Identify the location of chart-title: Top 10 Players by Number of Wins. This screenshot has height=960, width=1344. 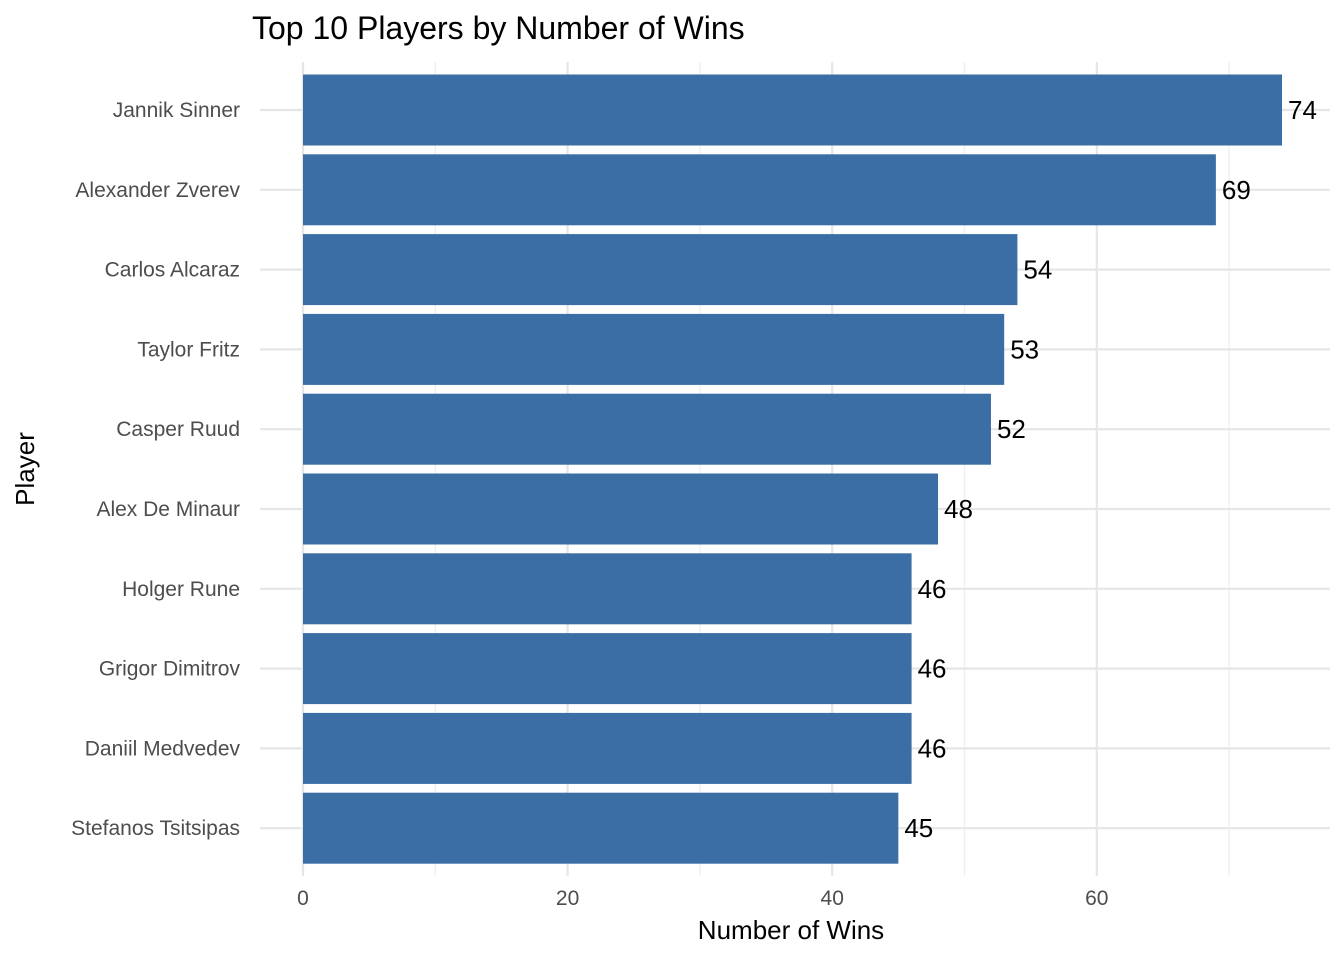
(498, 28).